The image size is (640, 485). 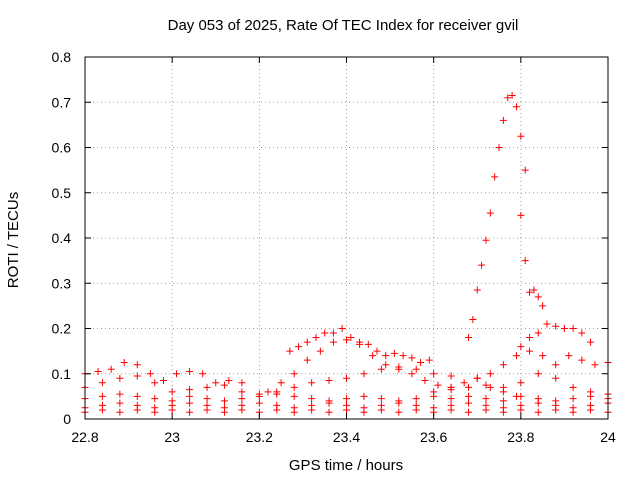 I want to click on y-axis-label: ROTI / TECUs, so click(x=13, y=240).